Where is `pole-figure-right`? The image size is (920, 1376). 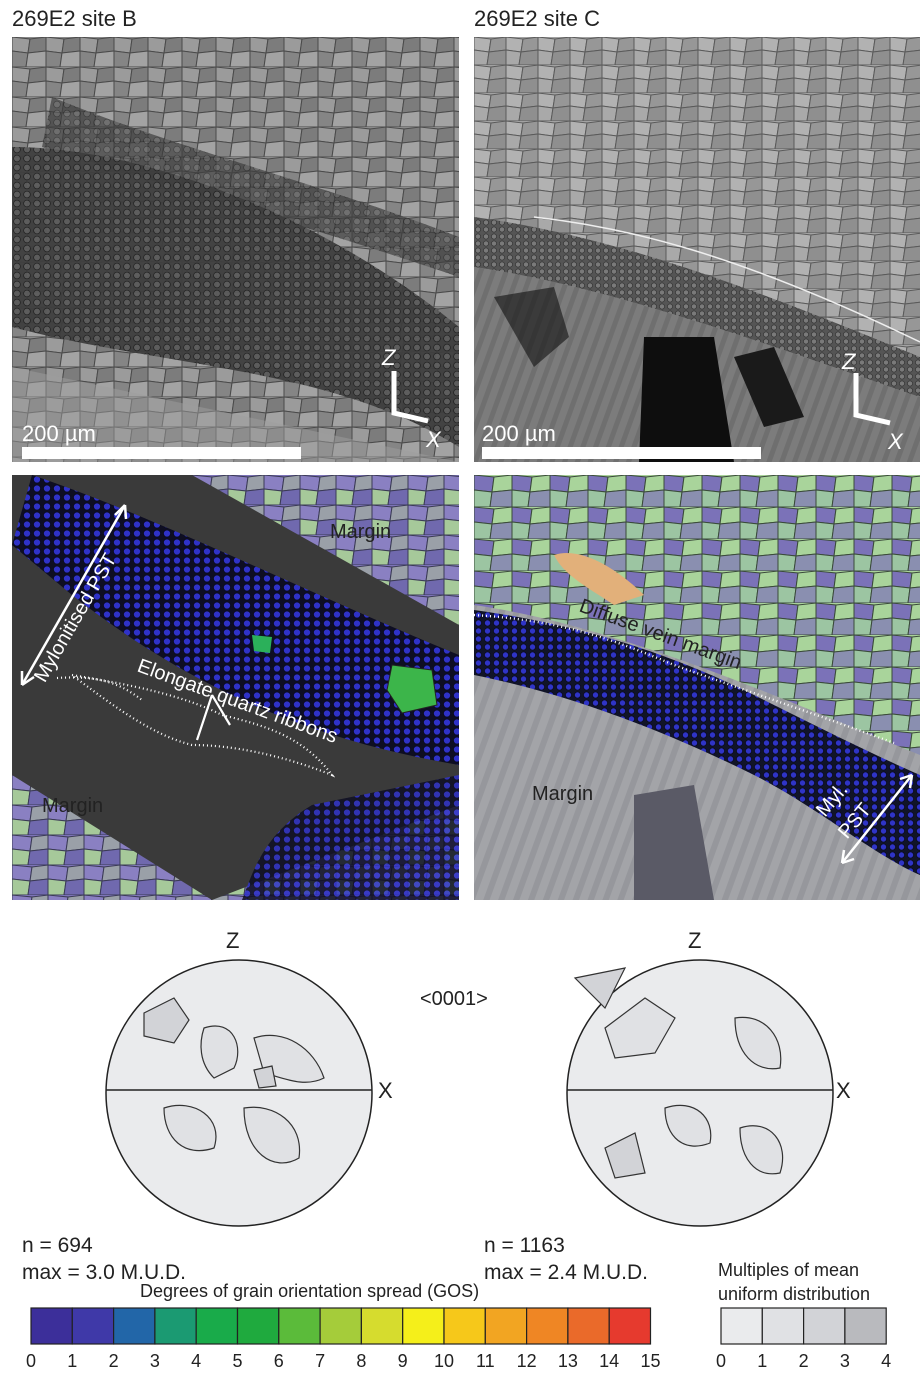 pole-figure-right is located at coordinates (700, 1093).